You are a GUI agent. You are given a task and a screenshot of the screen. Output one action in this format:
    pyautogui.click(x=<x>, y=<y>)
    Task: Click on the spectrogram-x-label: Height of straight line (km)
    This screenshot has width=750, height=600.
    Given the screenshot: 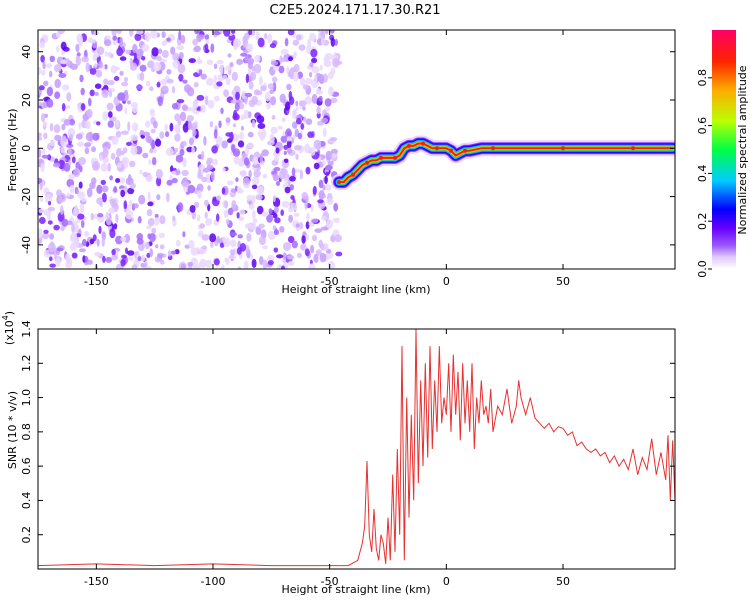 What is the action you would take?
    pyautogui.click(x=355, y=289)
    